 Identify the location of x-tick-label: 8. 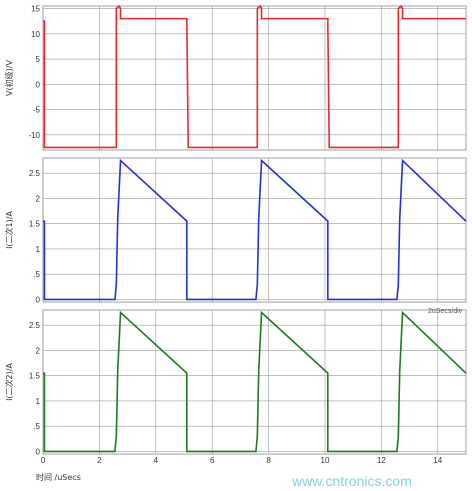
(268, 460).